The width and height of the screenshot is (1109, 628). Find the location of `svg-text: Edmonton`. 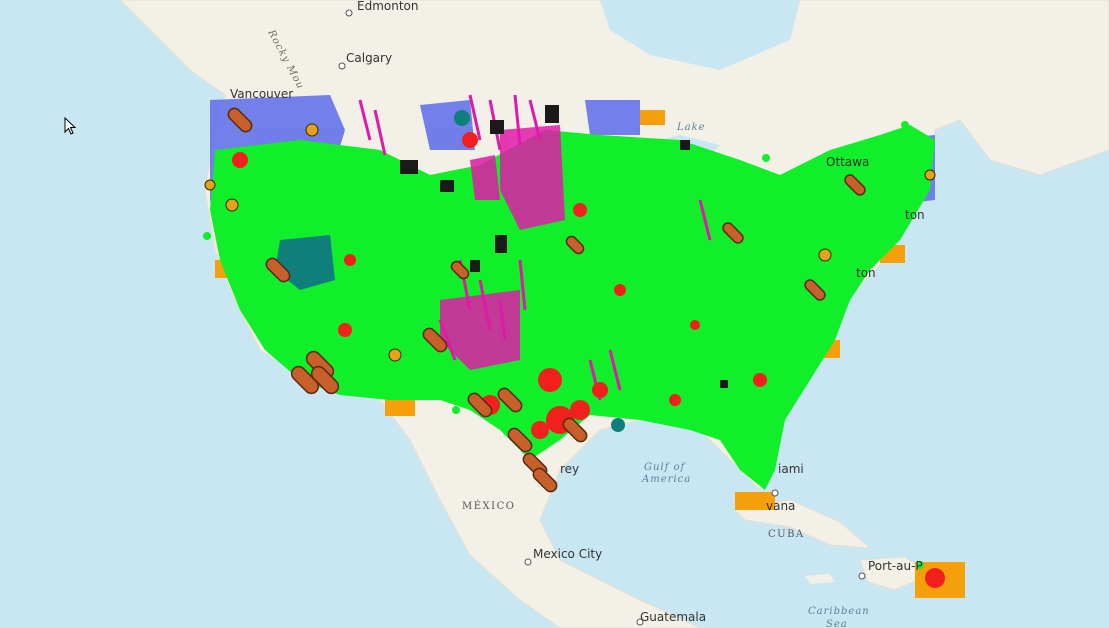

svg-text: Edmonton is located at coordinates (388, 6).